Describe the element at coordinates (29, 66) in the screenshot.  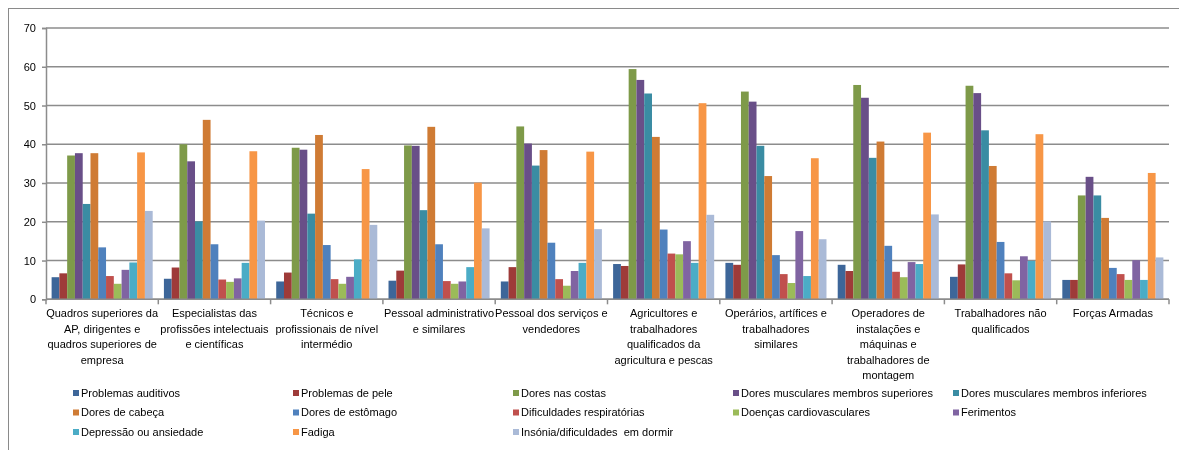
I see `y-tick-label: 60` at that location.